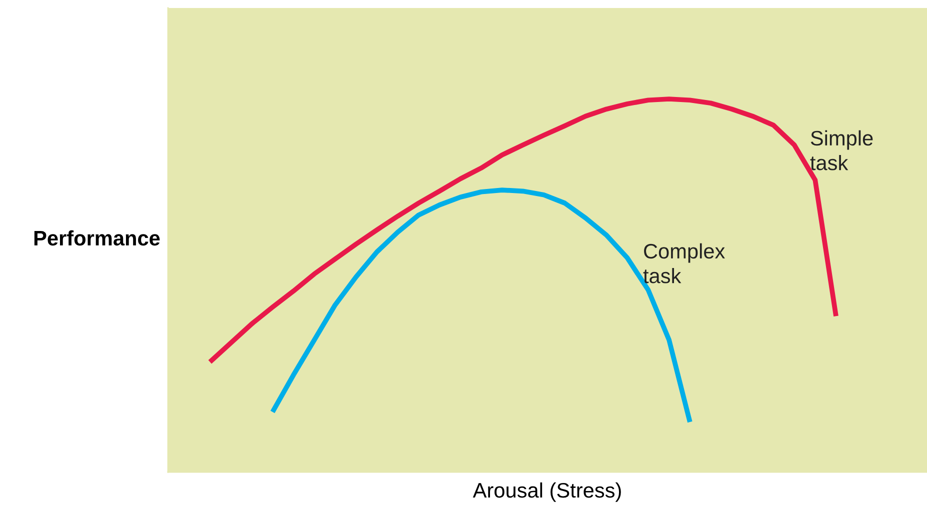 Image resolution: width=927 pixels, height=505 pixels. Describe the element at coordinates (841, 150) in the screenshot. I see `series-label: Simple task` at that location.